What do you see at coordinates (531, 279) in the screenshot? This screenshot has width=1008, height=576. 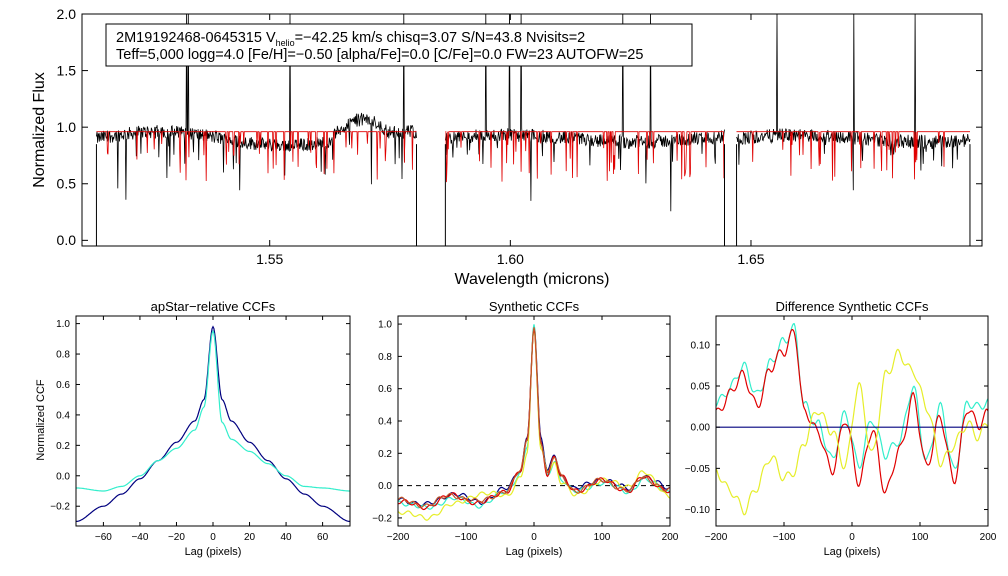 I see `spectrum-x-label: Wavelength (microns)` at bounding box center [531, 279].